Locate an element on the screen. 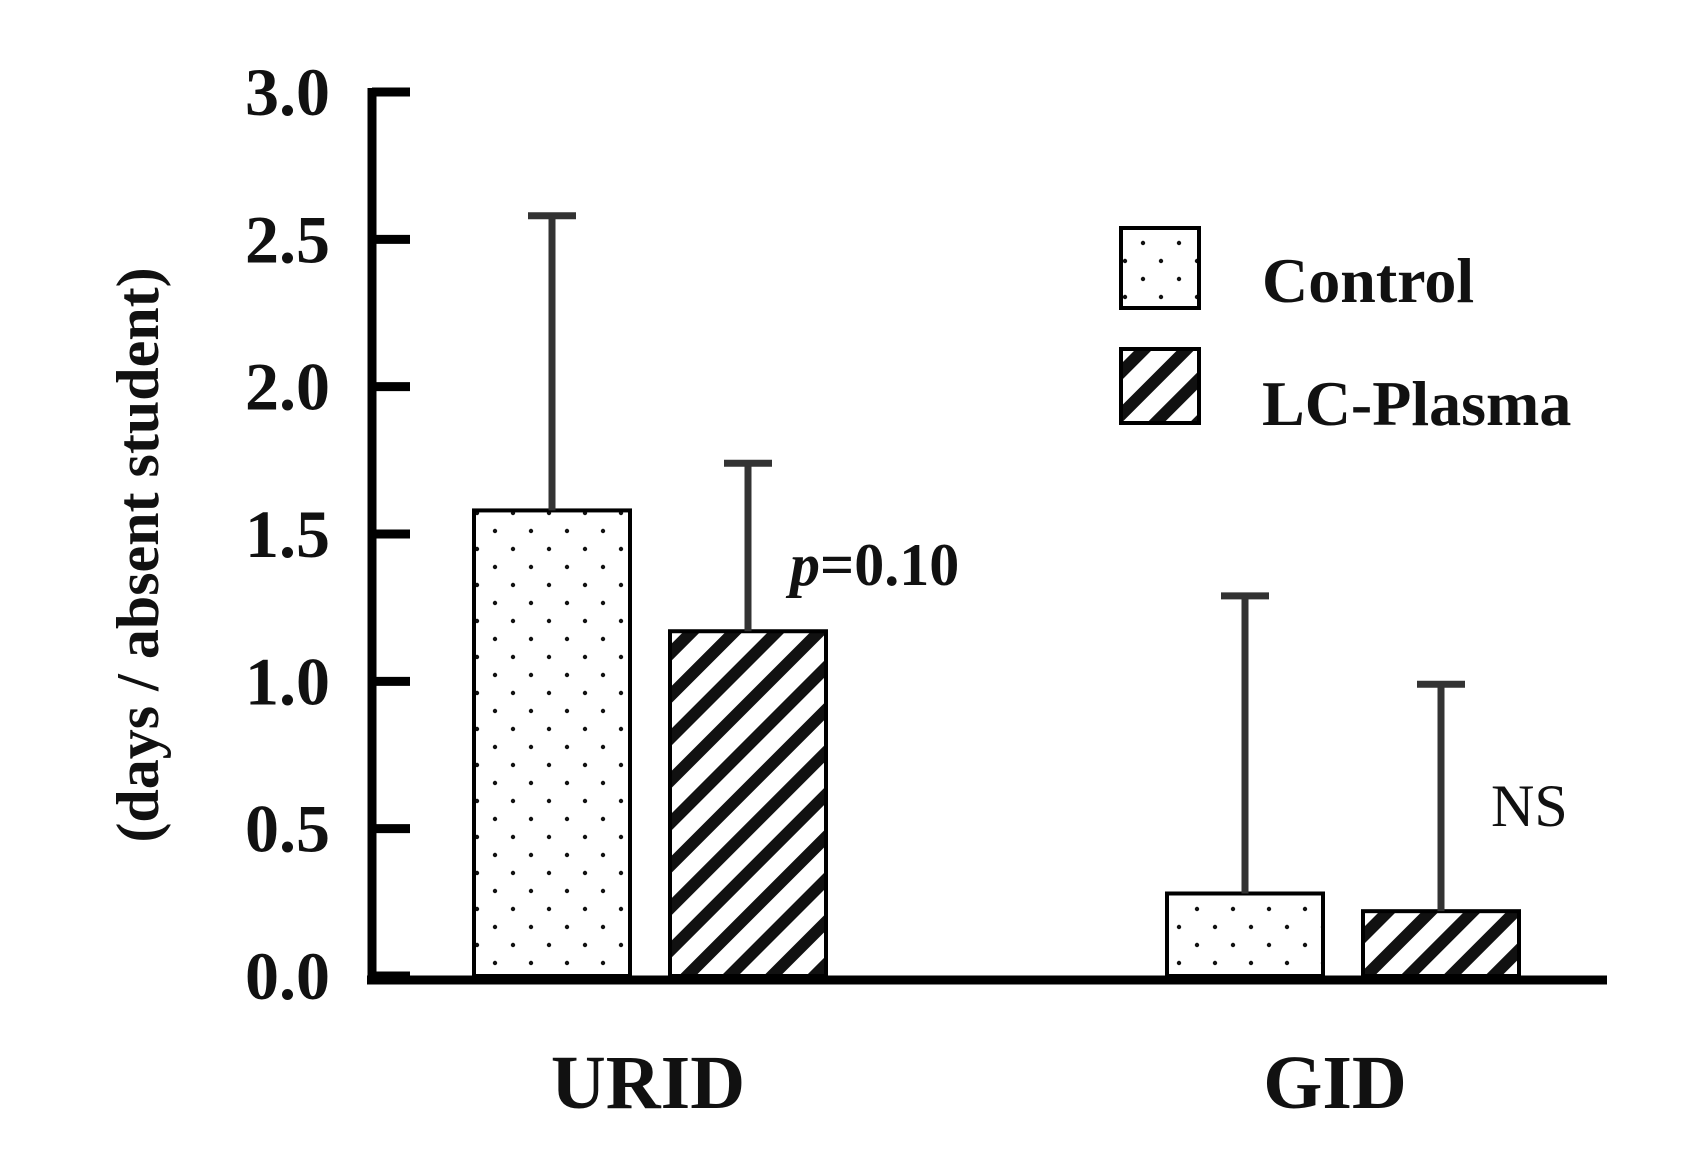 The height and width of the screenshot is (1168, 1700). y-tick-label: 0.5 is located at coordinates (287, 829).